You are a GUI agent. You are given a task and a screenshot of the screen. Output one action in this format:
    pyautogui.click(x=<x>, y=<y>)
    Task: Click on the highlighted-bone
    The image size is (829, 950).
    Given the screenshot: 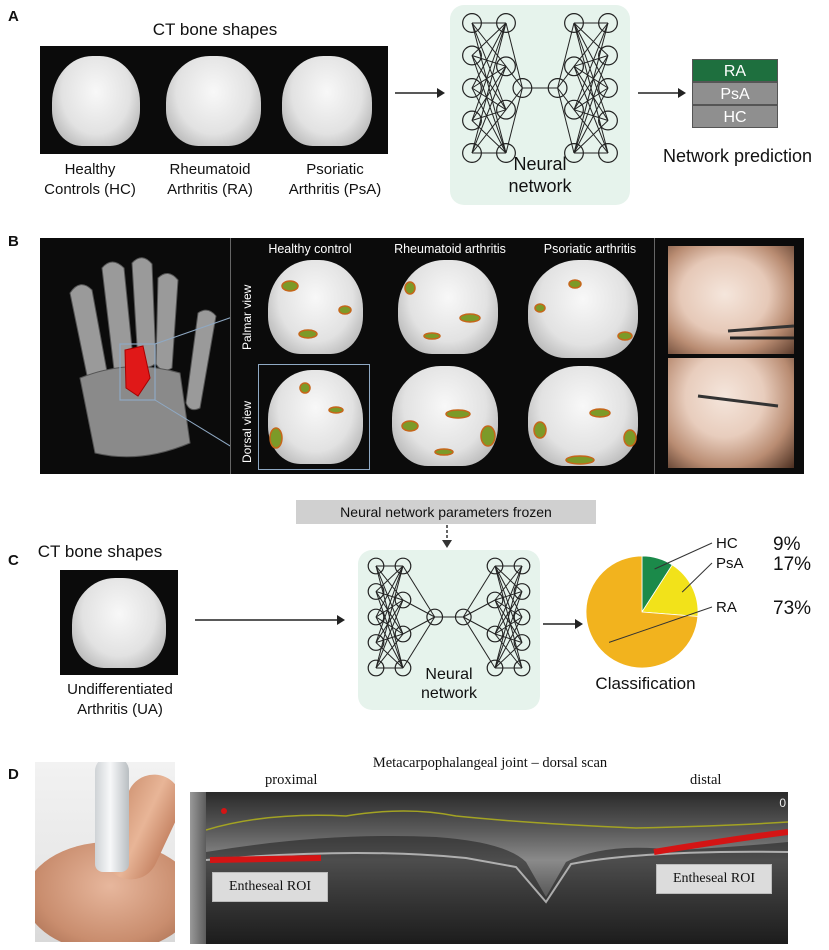 What is the action you would take?
    pyautogui.click(x=137, y=371)
    